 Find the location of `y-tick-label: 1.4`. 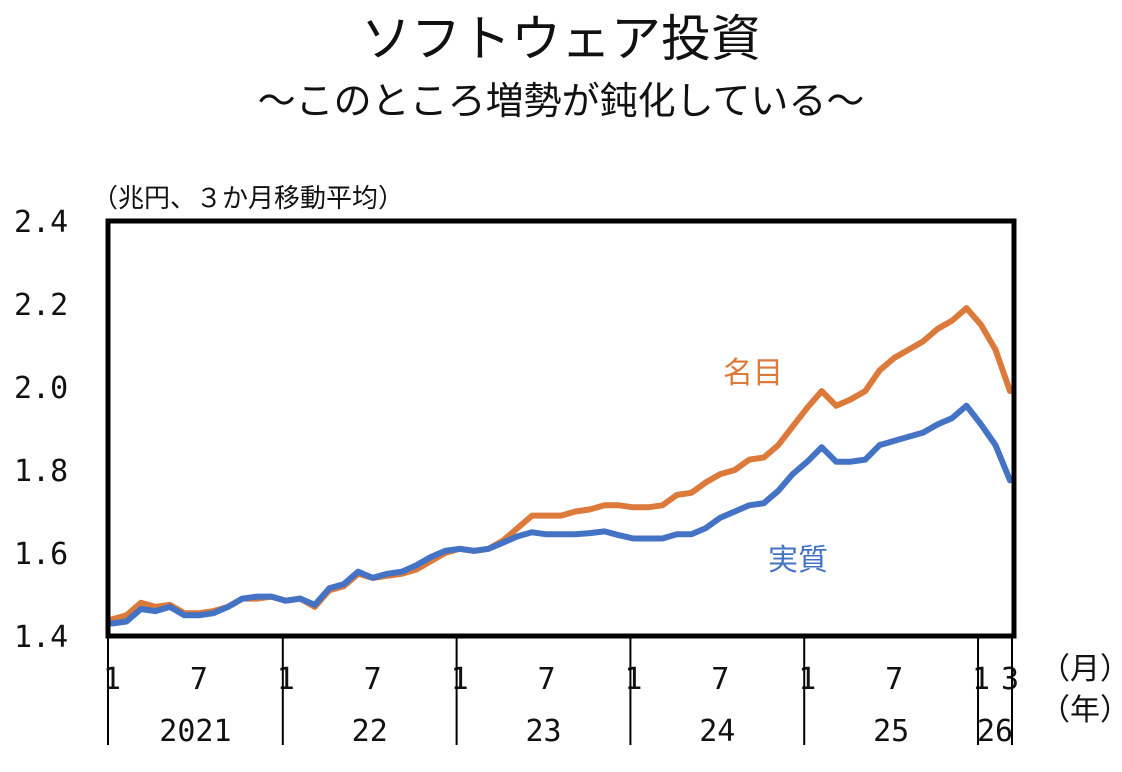

y-tick-label: 1.4 is located at coordinates (41, 637).